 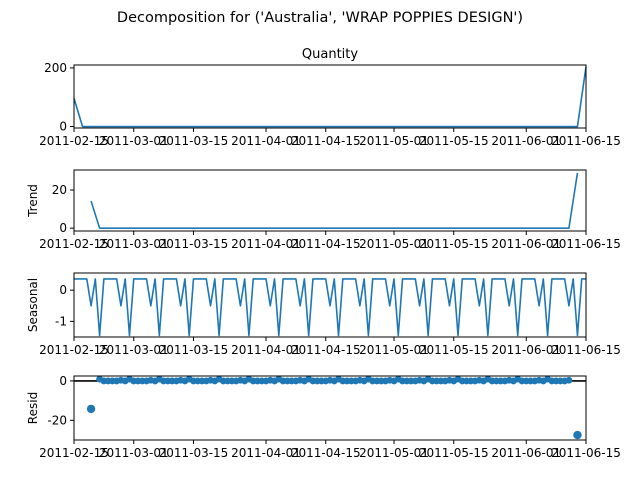 What do you see at coordinates (569, 380) in the screenshot?
I see `resid-point` at bounding box center [569, 380].